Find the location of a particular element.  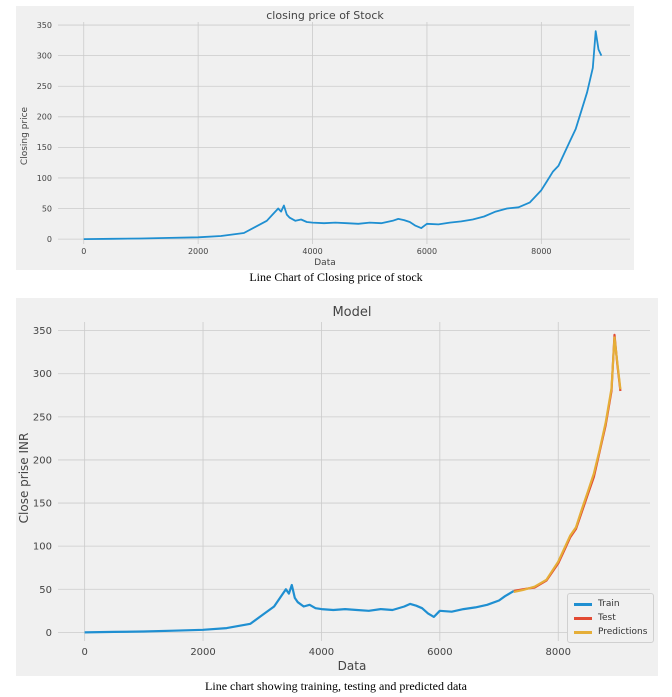

chart1-xlabel: Data is located at coordinates (325, 263).